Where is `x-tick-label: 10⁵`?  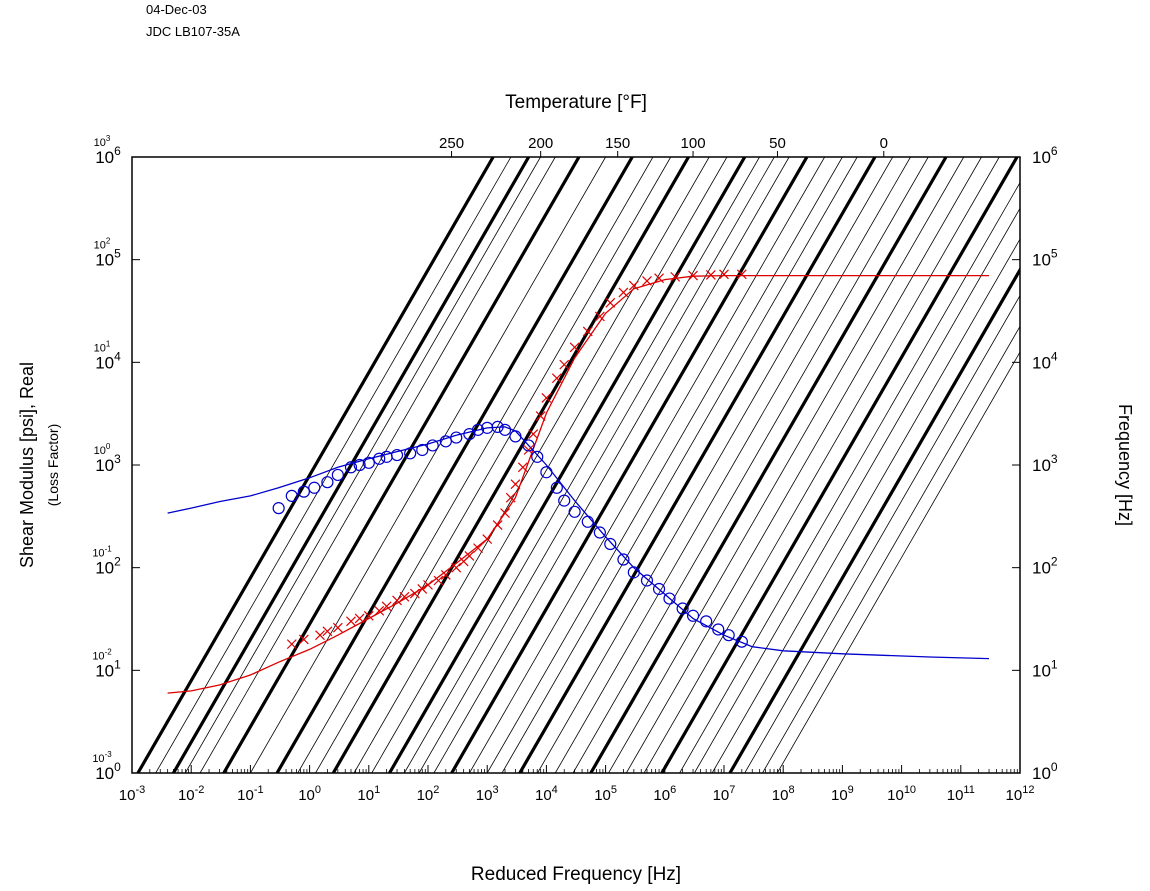 x-tick-label: 10⁵ is located at coordinates (605, 794).